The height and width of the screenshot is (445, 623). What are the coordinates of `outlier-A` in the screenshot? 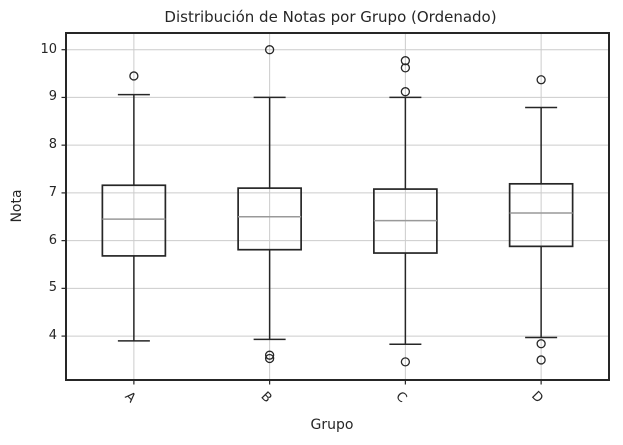 It's located at (134, 76).